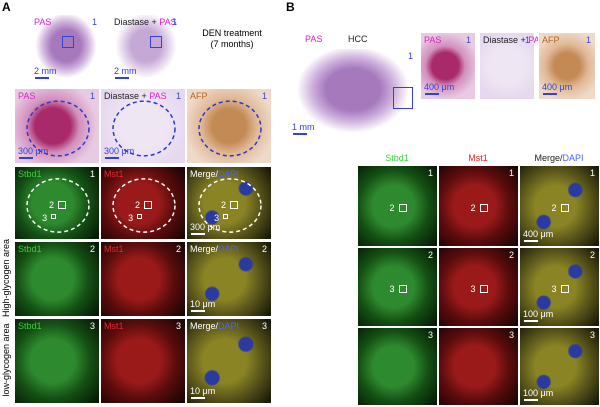 Image resolution: width=600 pixels, height=407 pixels. What do you see at coordinates (6, 360) in the screenshot?
I see `row-label: low-glycogen area` at bounding box center [6, 360].